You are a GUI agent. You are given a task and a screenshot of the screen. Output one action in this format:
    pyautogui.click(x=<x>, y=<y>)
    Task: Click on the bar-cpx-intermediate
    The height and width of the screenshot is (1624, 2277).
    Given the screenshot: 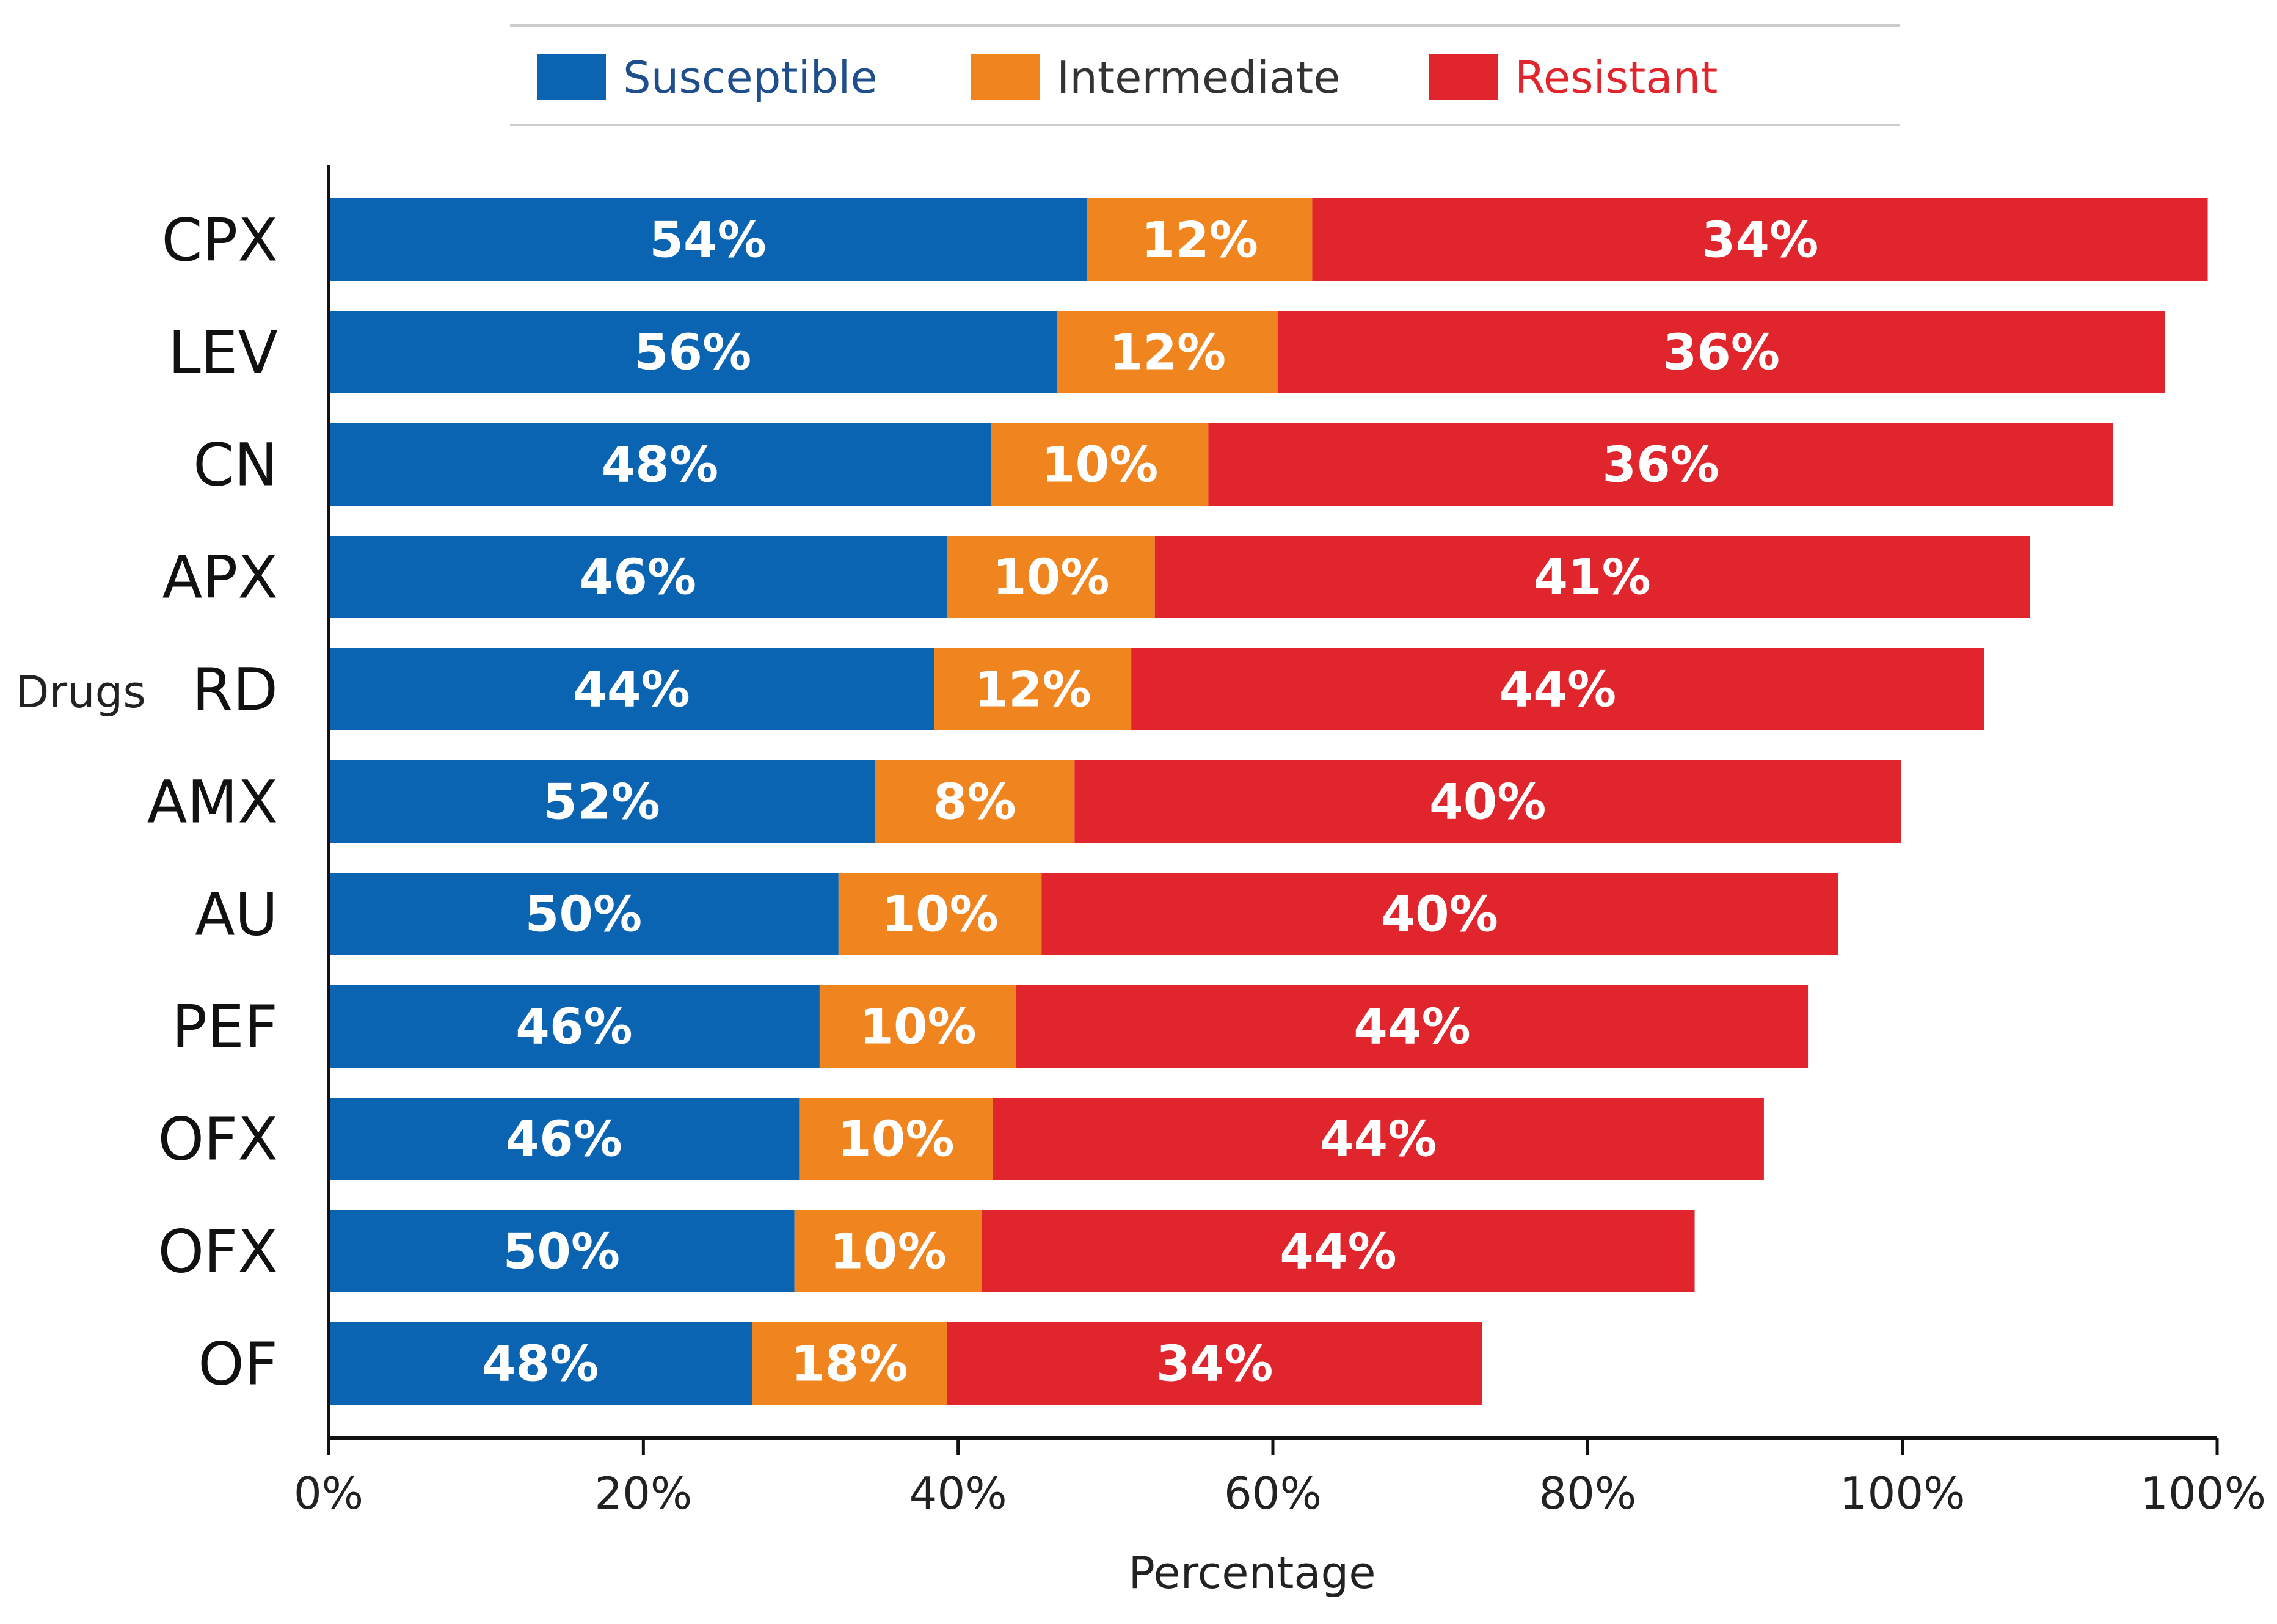 What is the action you would take?
    pyautogui.click(x=1200, y=240)
    